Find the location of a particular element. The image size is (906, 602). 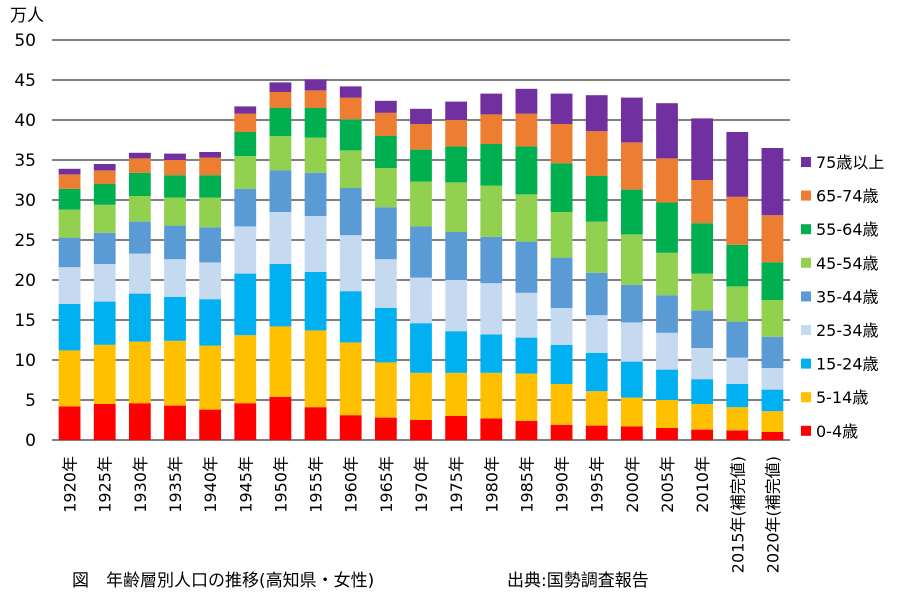

x-tick-label: 1960年 is located at coordinates (351, 484).